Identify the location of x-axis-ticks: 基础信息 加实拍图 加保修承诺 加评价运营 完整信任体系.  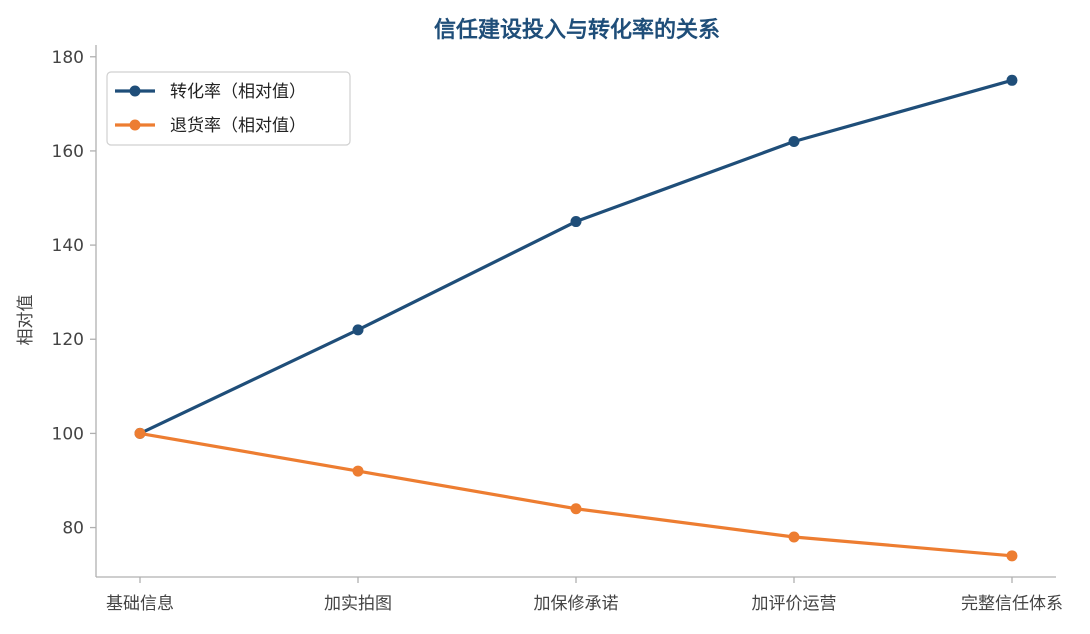
(584, 595).